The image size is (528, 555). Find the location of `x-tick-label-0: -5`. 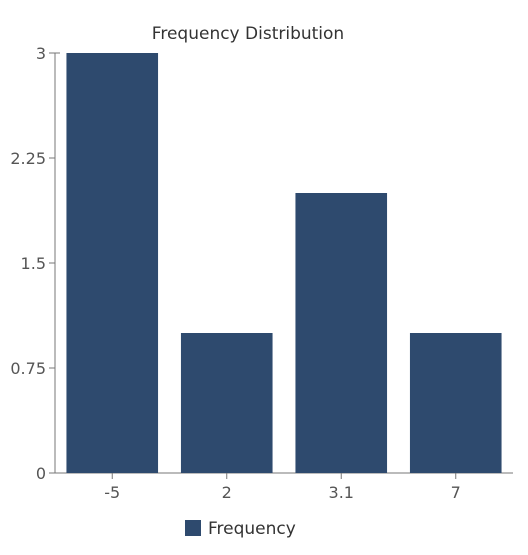

x-tick-label-0: -5 is located at coordinates (112, 492).